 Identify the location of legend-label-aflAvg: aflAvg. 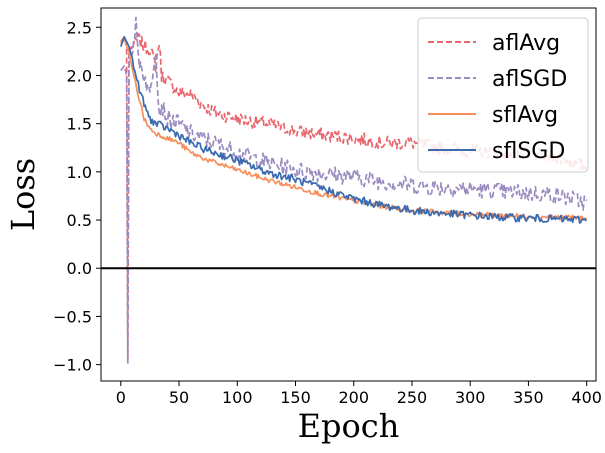
(526, 43).